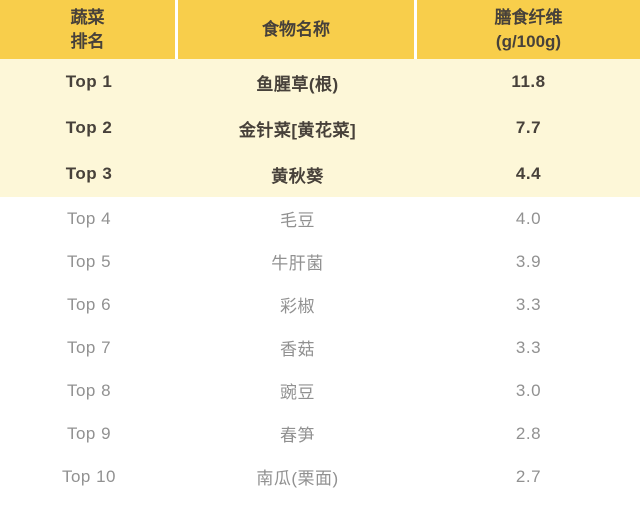  What do you see at coordinates (320, 347) in the screenshot?
I see `table-row: Top 7 香菇 3.3` at bounding box center [320, 347].